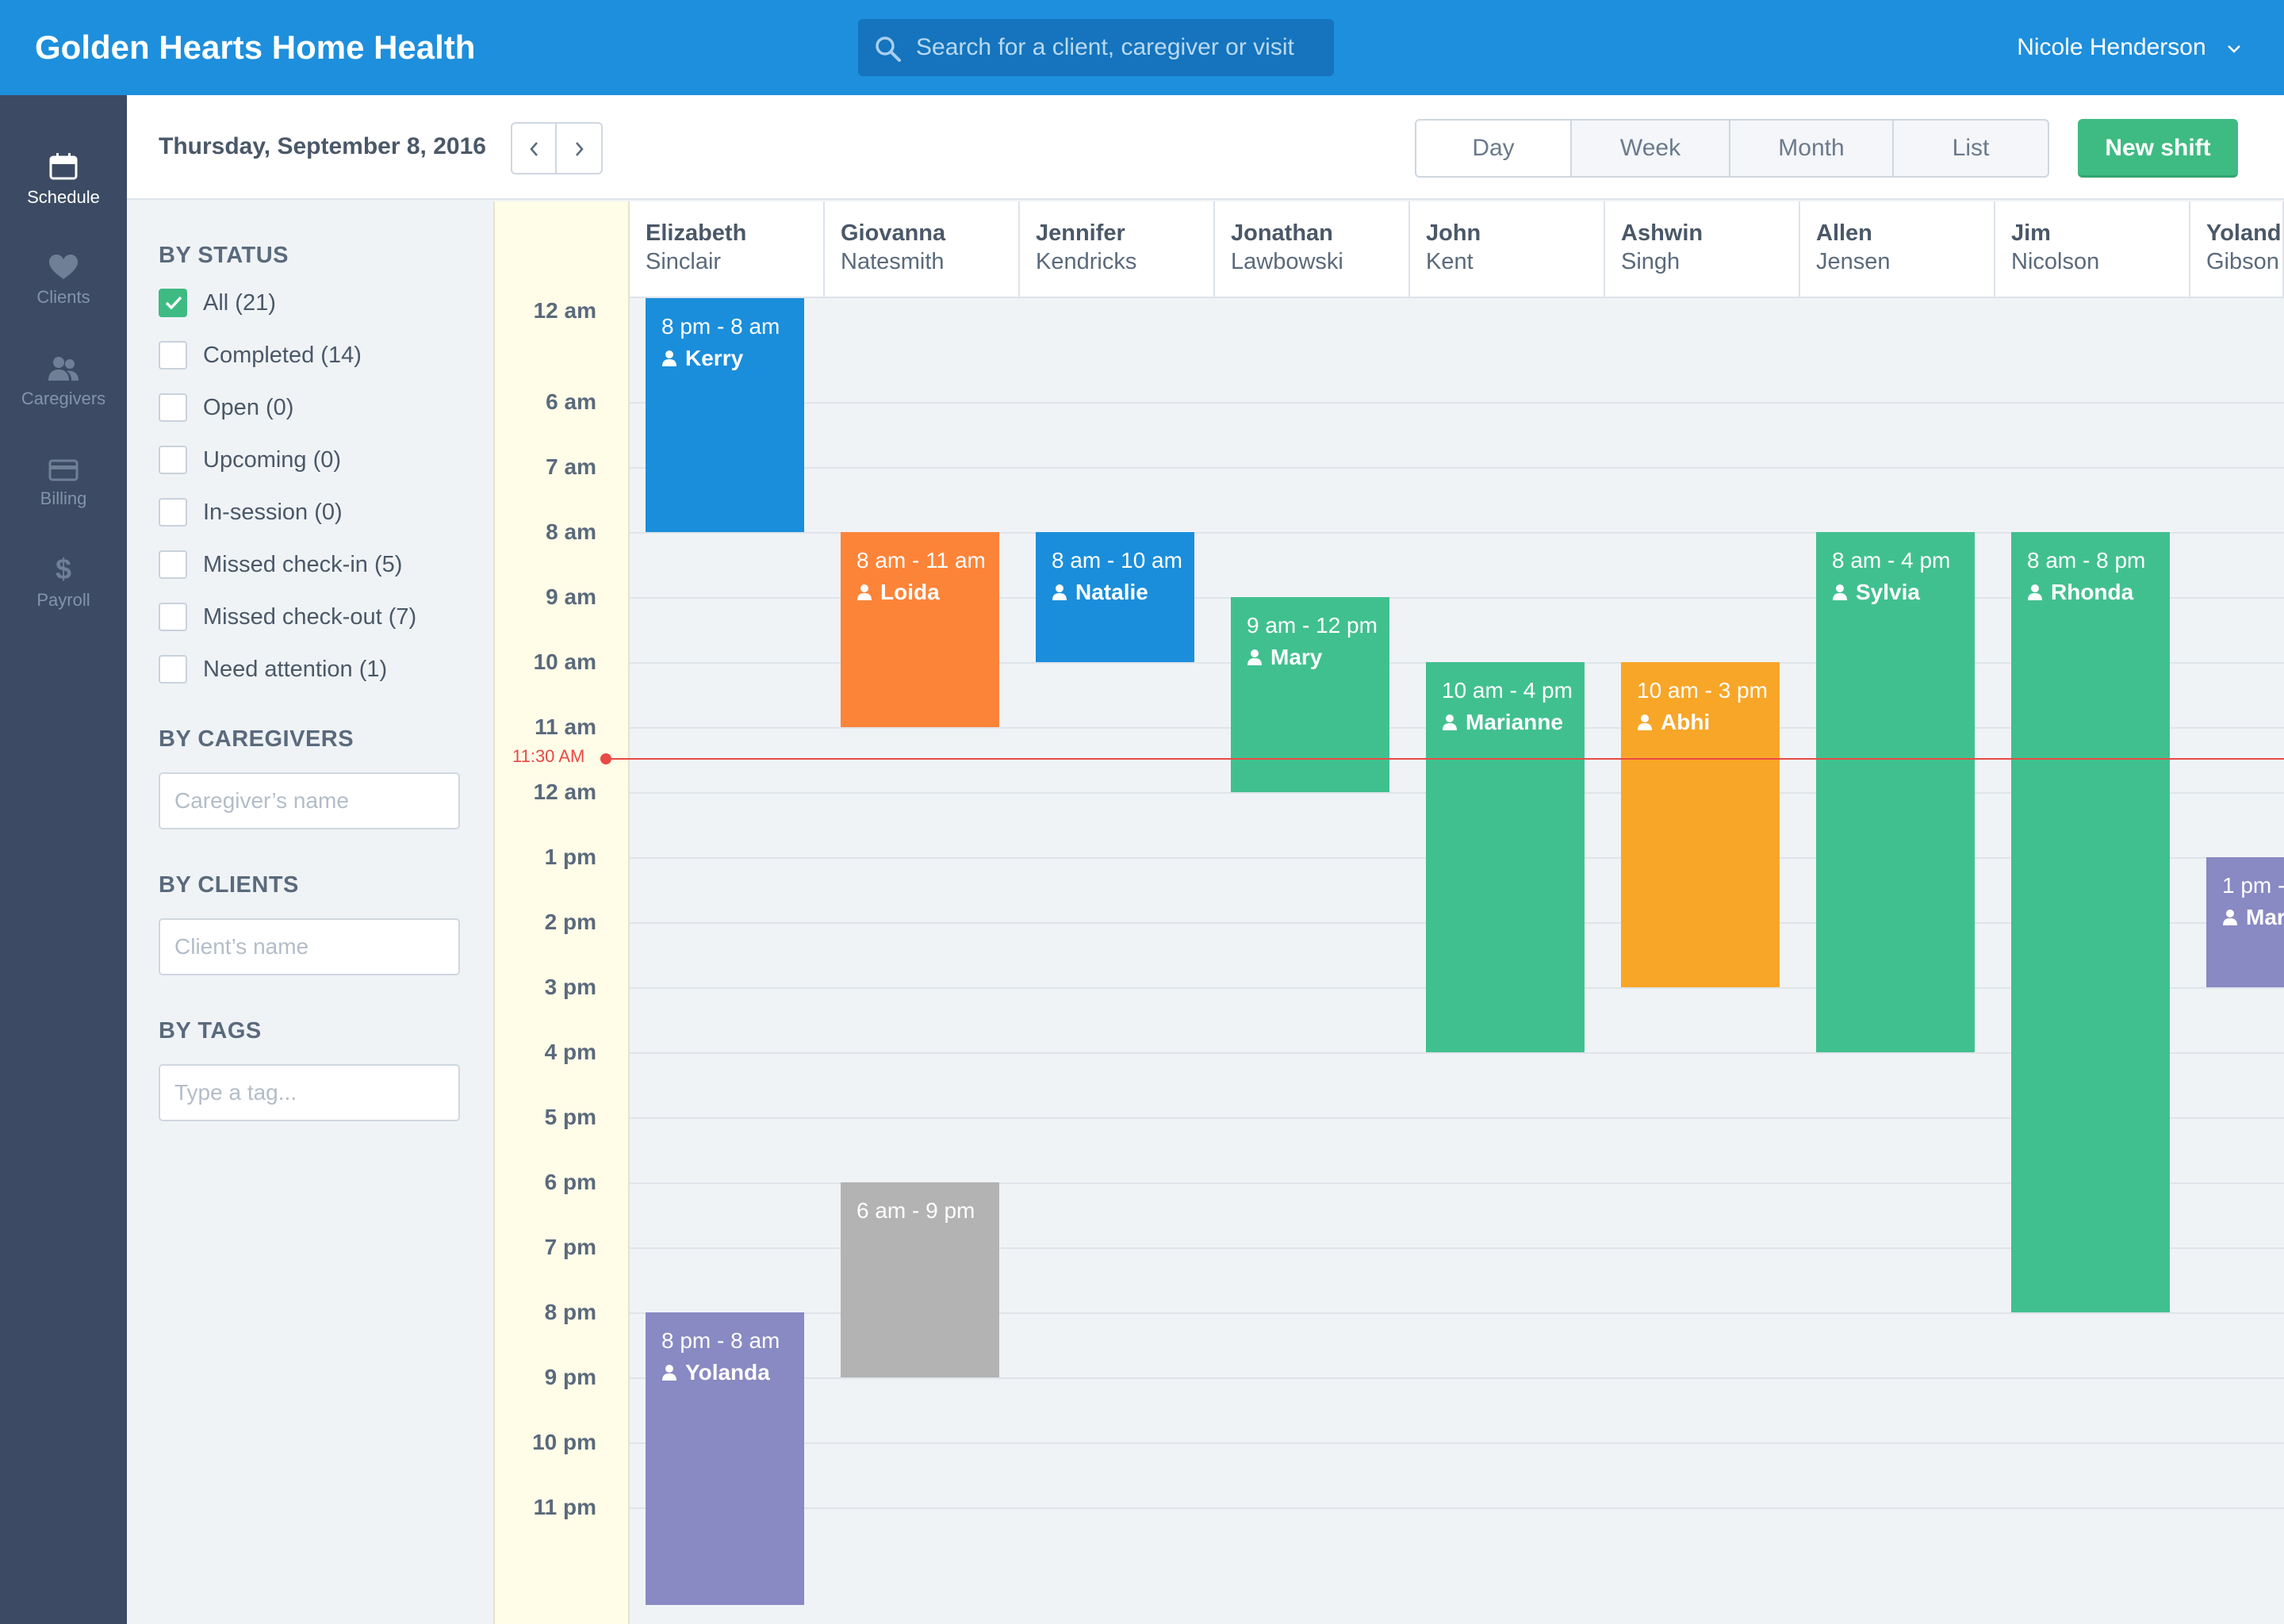 The width and height of the screenshot is (2284, 1624). Describe the element at coordinates (725, 1459) in the screenshot. I see `shift-block: 8 pm - 8 am Yolanda` at that location.